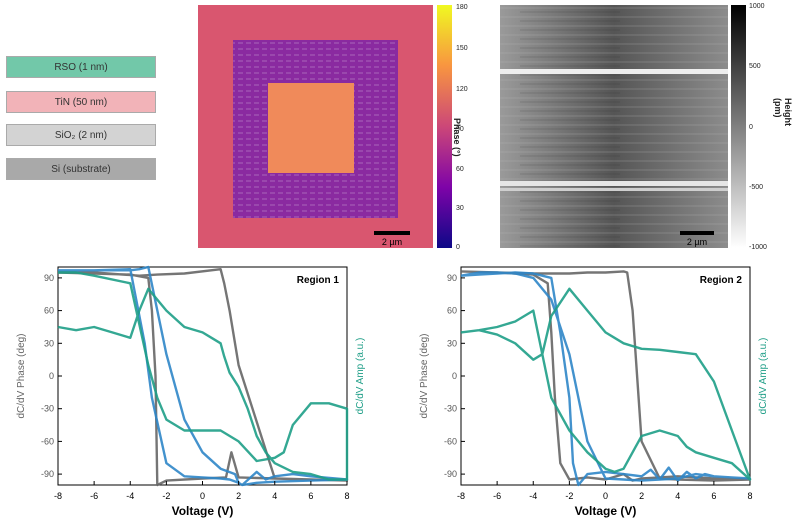  I want to click on region2-ylabel-right: dC/dV Amp (a.u.), so click(763, 376).